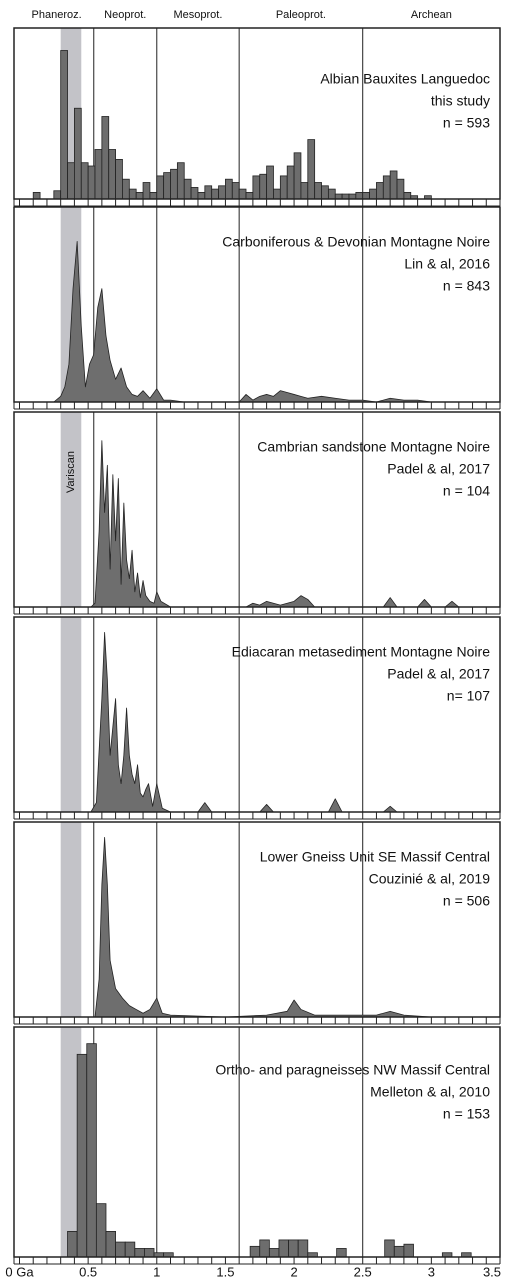 The width and height of the screenshot is (510, 1281). What do you see at coordinates (356, 242) in the screenshot?
I see `panel-label: Carboniferous & Devonian Montagne Noire` at bounding box center [356, 242].